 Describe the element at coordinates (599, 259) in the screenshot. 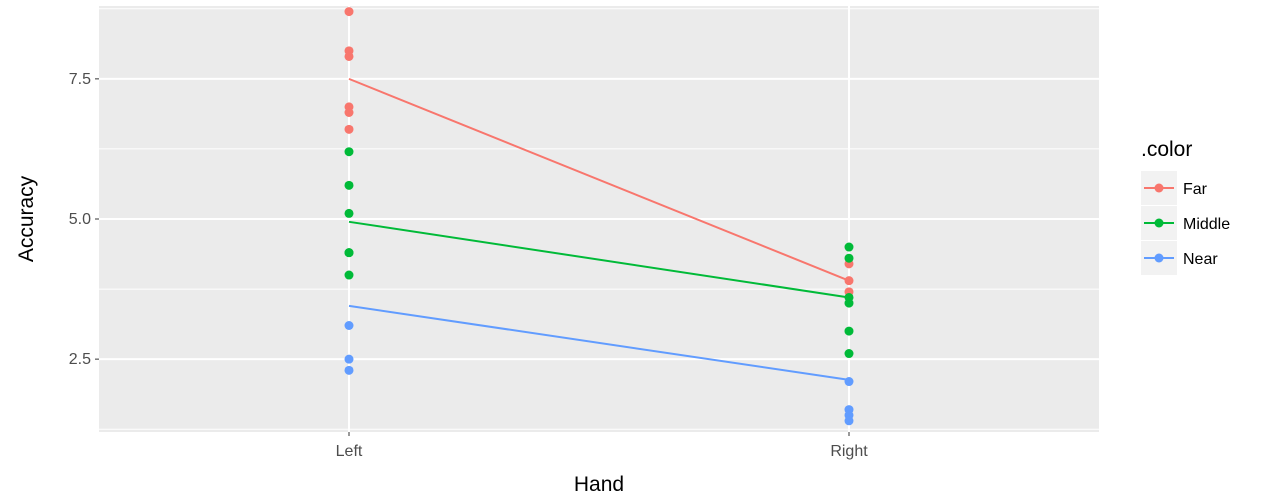

I see `series-line-middle` at that location.